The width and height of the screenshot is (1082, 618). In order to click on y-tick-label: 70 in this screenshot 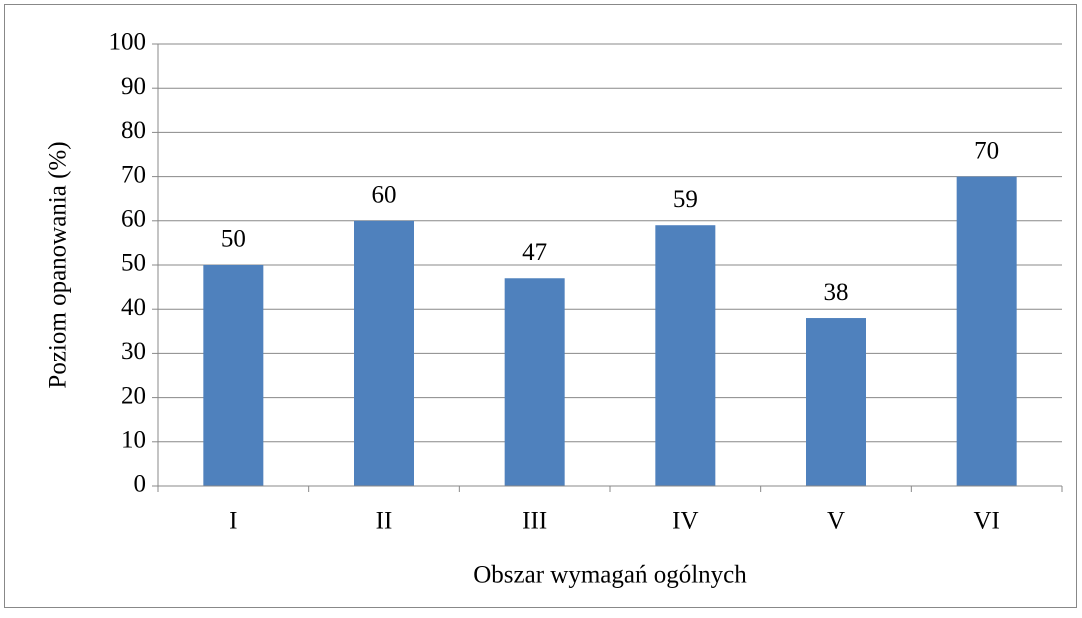, I will do `click(133, 174)`.